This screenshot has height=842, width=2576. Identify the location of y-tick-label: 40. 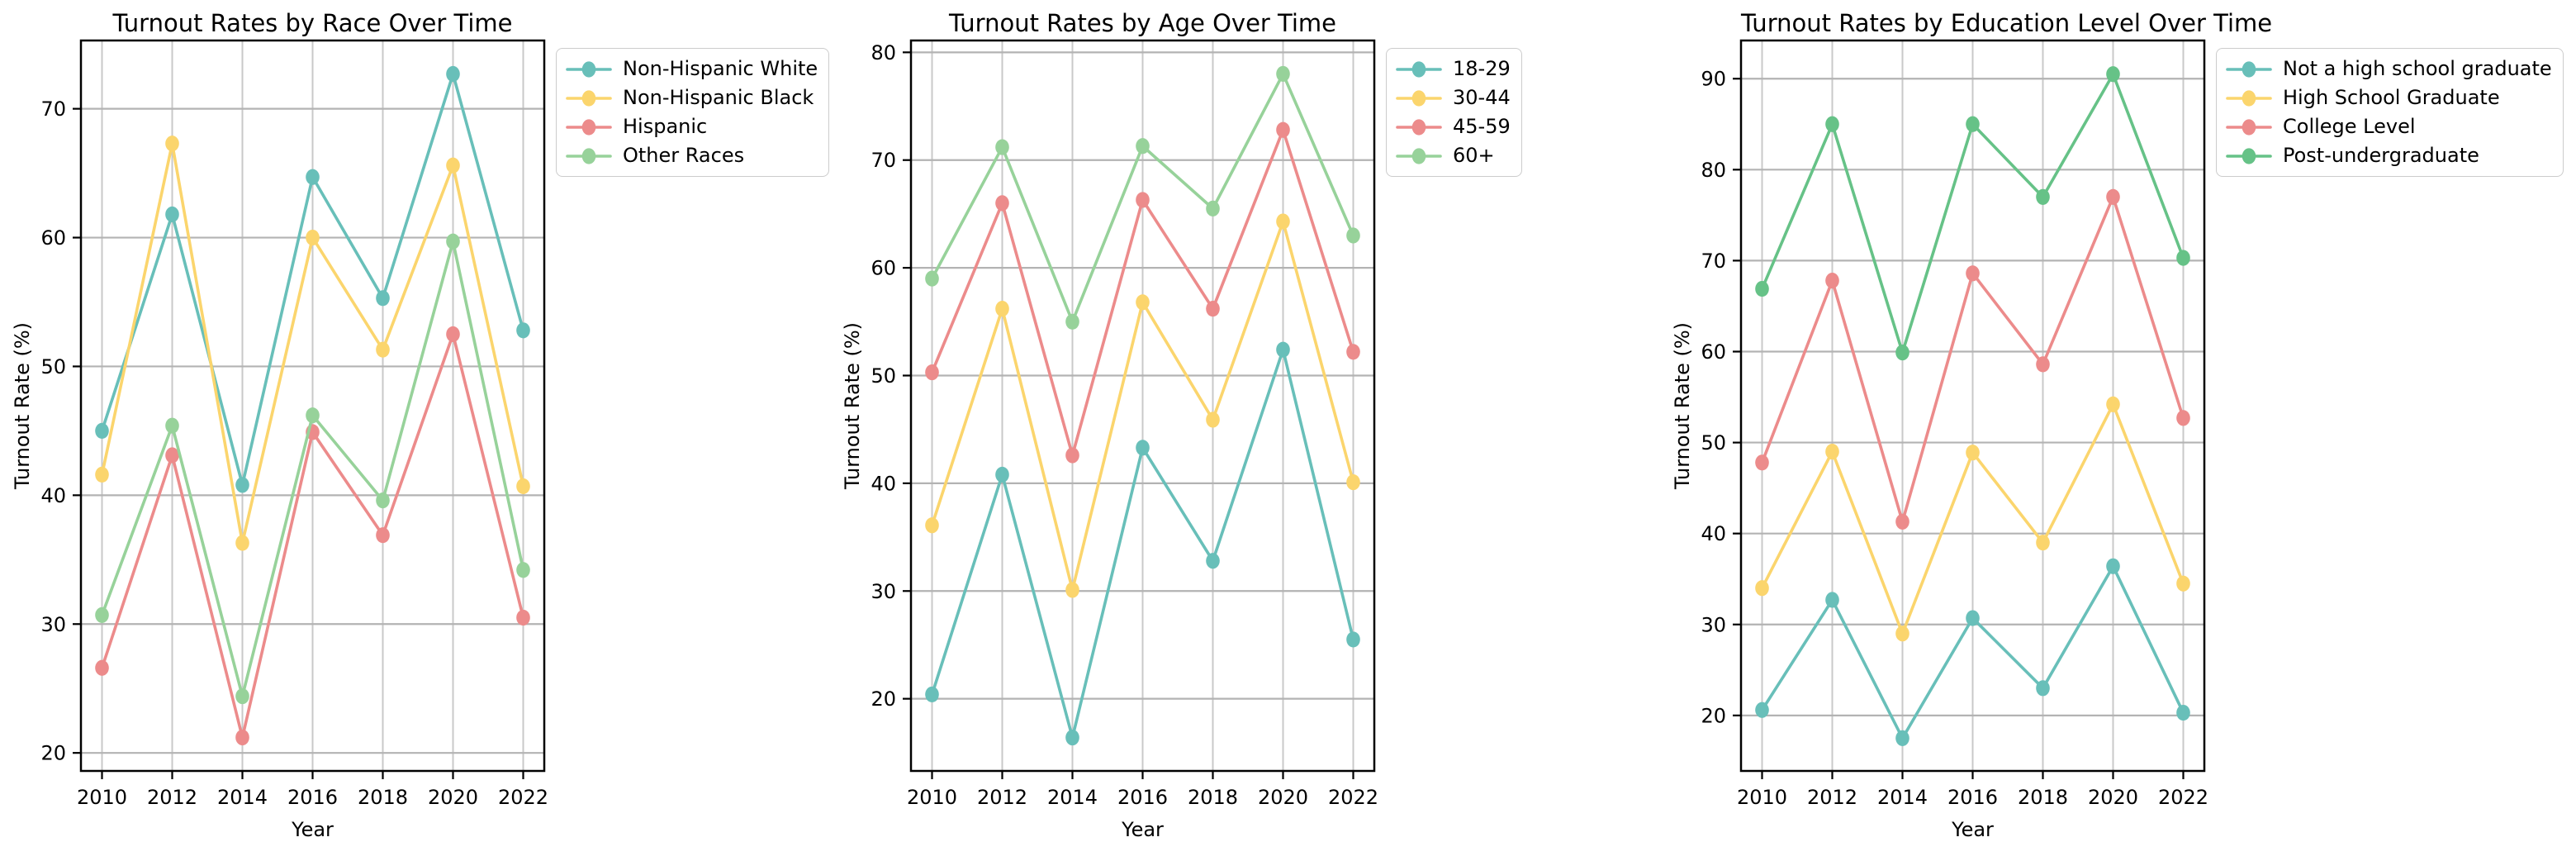
(53, 495).